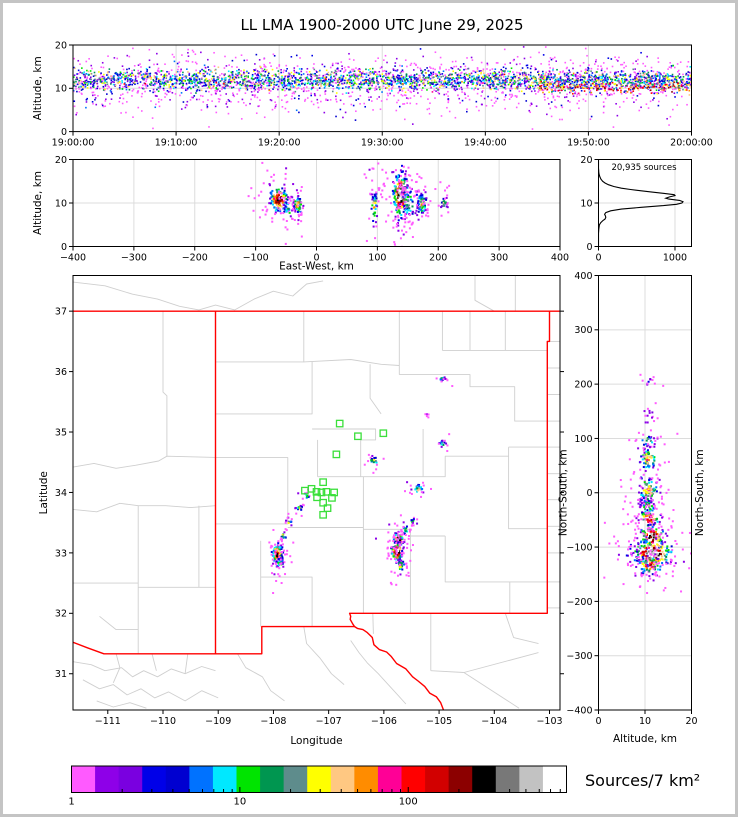 This screenshot has width=738, height=817. Describe the element at coordinates (382, 143) in the screenshot. I see `svg-text: 19:30:00` at that location.